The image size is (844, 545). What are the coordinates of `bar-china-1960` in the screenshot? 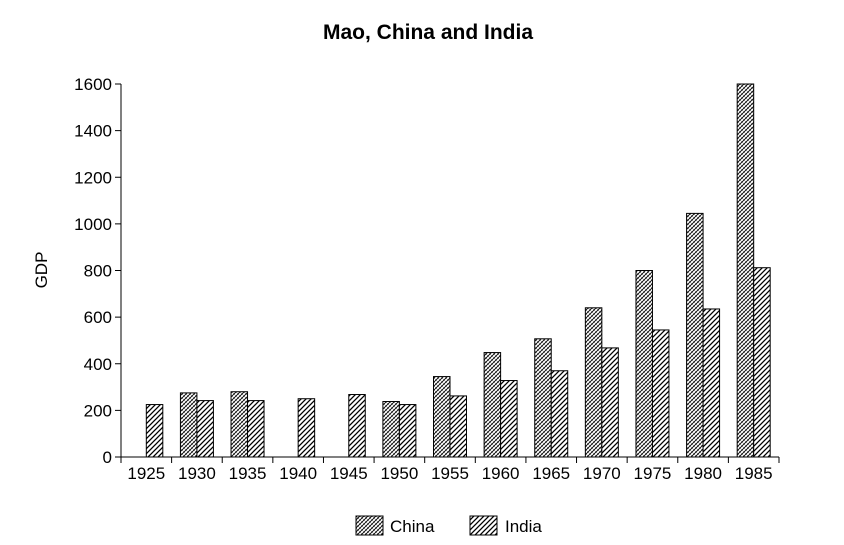 It's located at (492, 405).